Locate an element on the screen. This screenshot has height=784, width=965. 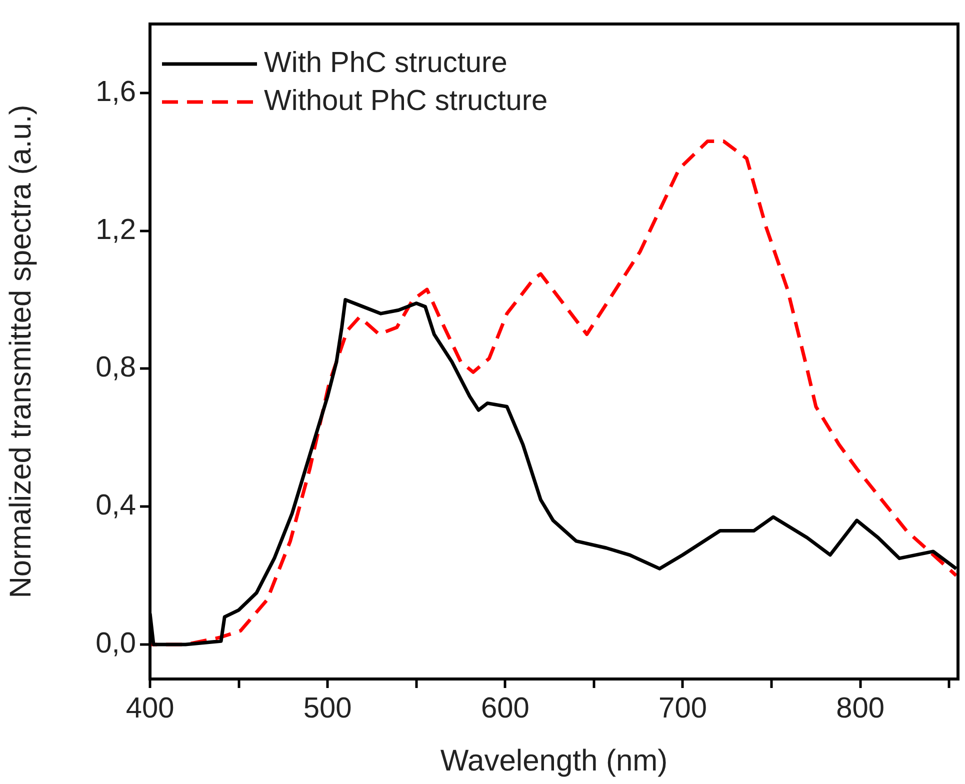
x-tick-label: 700 is located at coordinates (682, 708).